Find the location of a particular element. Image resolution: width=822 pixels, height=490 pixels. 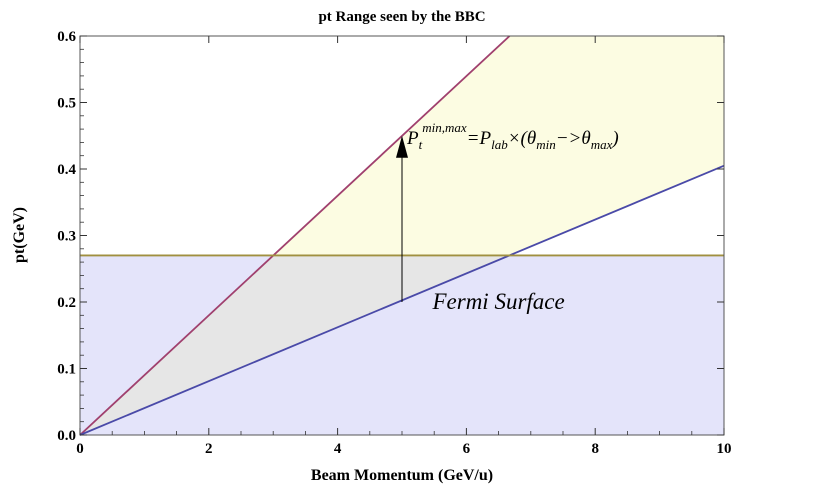

formula-p: P is located at coordinates (412, 138).